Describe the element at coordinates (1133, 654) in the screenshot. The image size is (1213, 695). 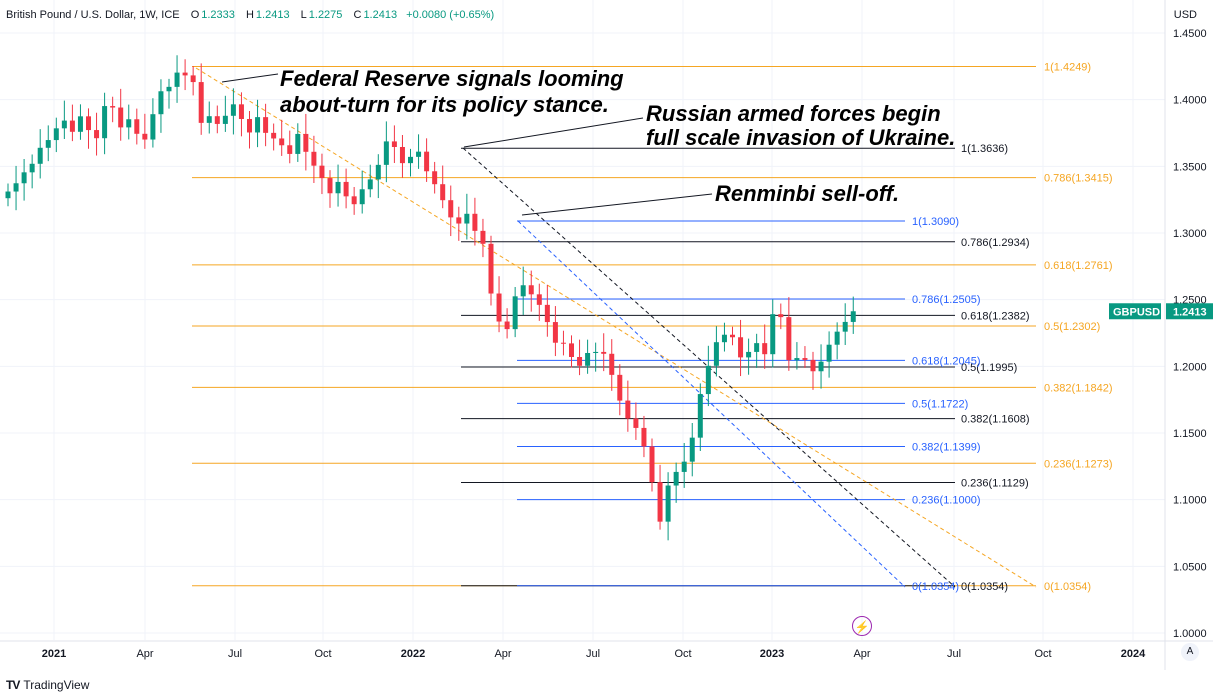
I see `x-tick-label: 2024` at that location.